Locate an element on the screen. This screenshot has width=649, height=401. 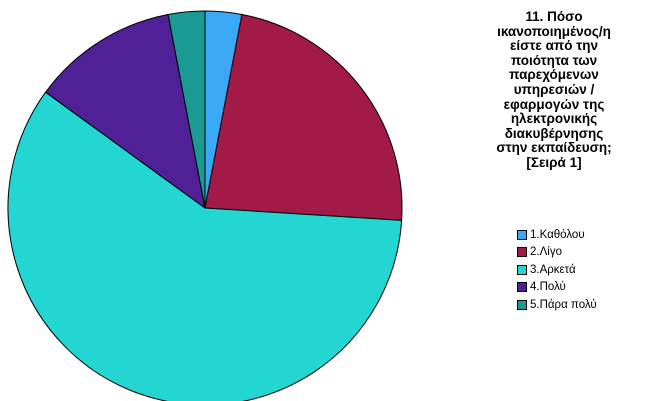
legend-item: 5.Πάρα πολύ is located at coordinates (557, 305).